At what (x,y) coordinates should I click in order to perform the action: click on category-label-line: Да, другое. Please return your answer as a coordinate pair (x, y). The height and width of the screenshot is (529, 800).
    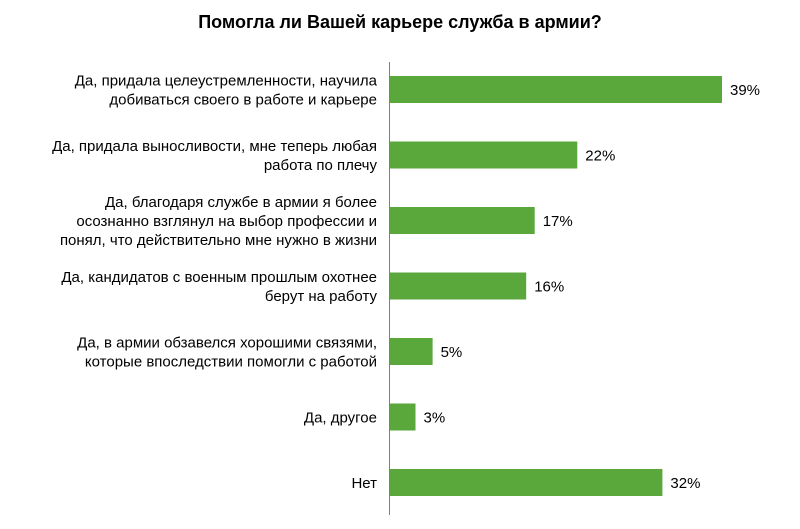
    Looking at the image, I should click on (340, 418).